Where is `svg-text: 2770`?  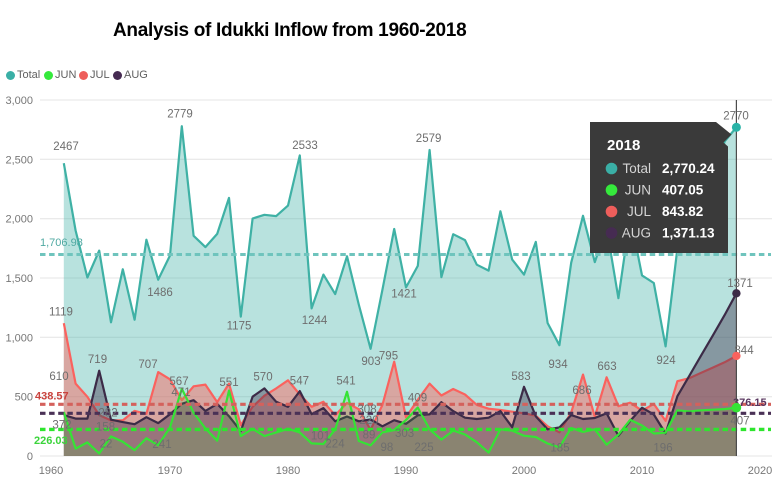
svg-text: 2770 is located at coordinates (736, 117).